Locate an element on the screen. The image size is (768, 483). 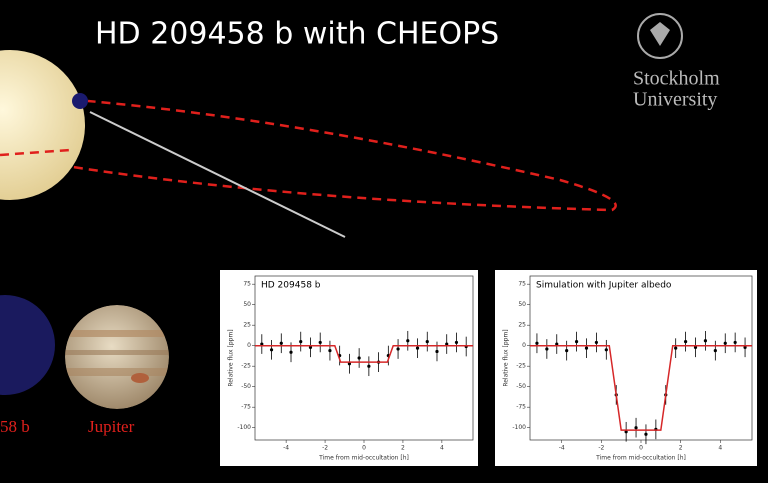
planet is located at coordinates (80, 101).